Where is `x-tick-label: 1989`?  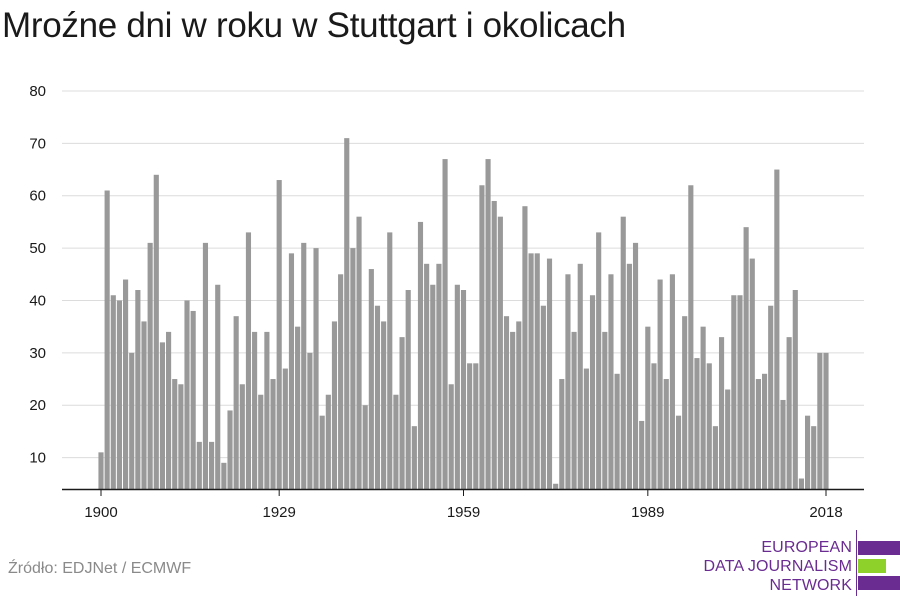 x-tick-label: 1989 is located at coordinates (647, 512).